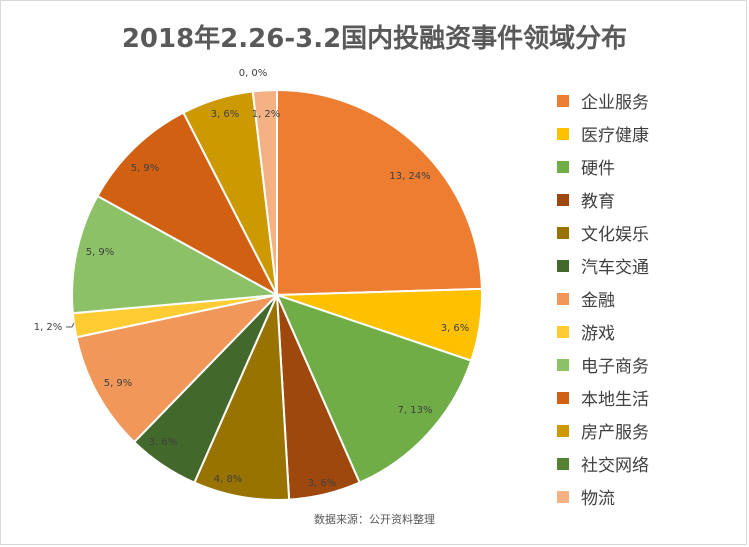  Describe the element at coordinates (374, 39) in the screenshot. I see `chart-title: 2018年2.26-3.2国内投融资事件领域分布` at that location.